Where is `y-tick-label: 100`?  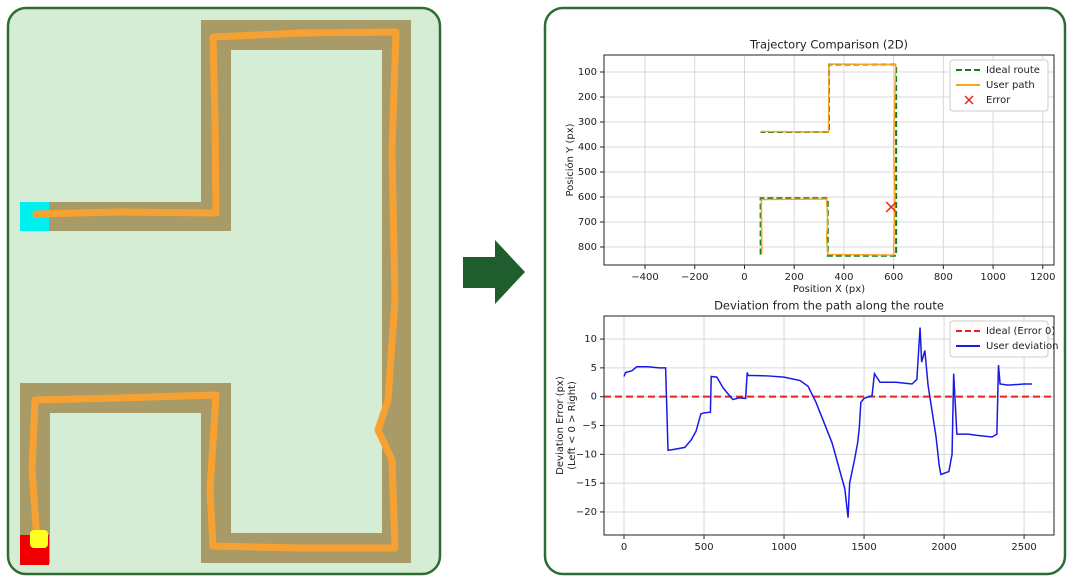
y-tick-label: 100 is located at coordinates (587, 72).